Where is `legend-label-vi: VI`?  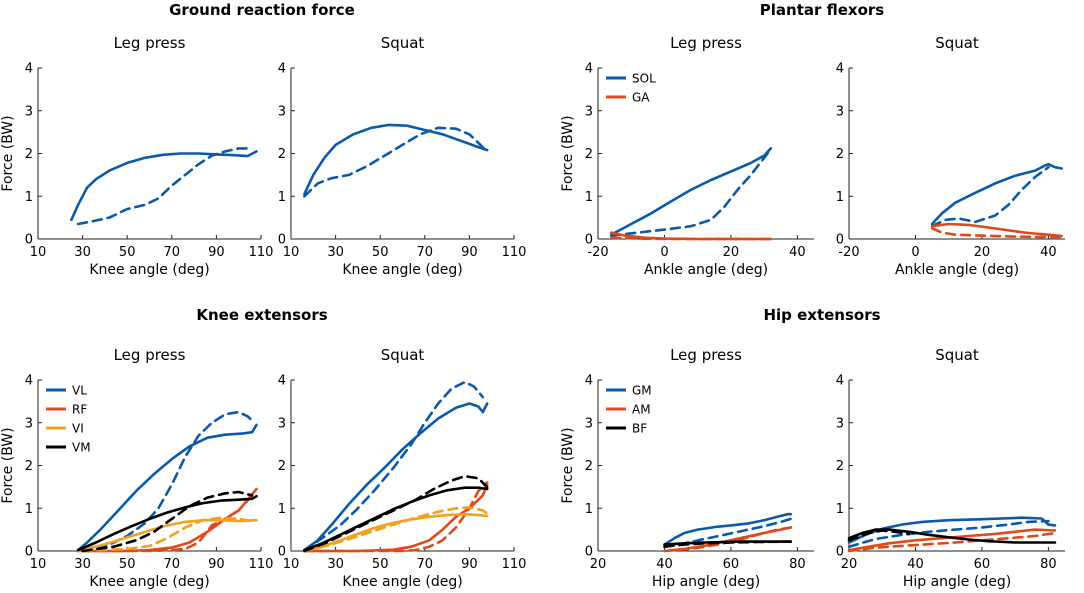 legend-label-vi: VI is located at coordinates (78, 429).